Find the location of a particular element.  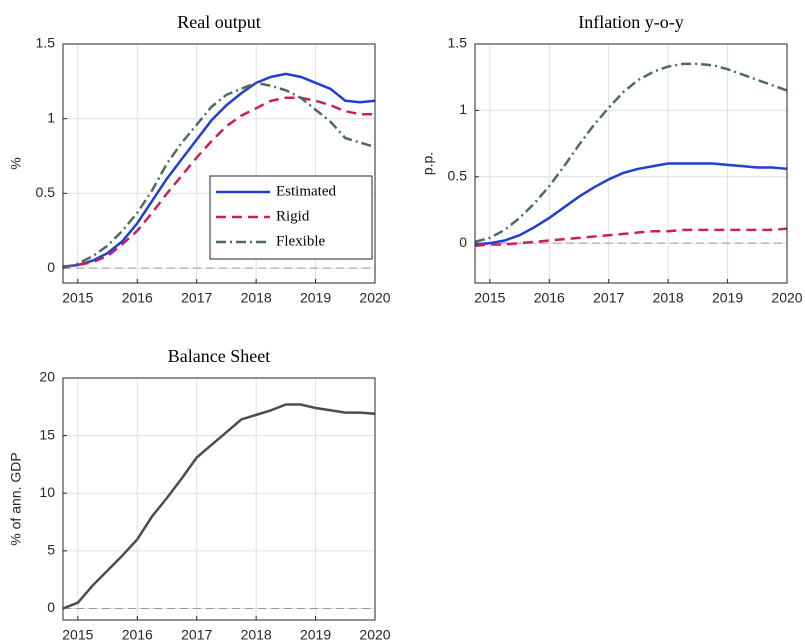

y-tick-label: 10 is located at coordinates (47, 492).